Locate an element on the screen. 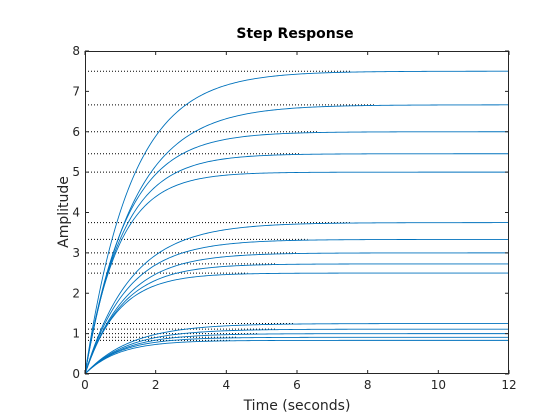 This screenshot has width=560, height=420. x-tick-label: 4 is located at coordinates (227, 385).